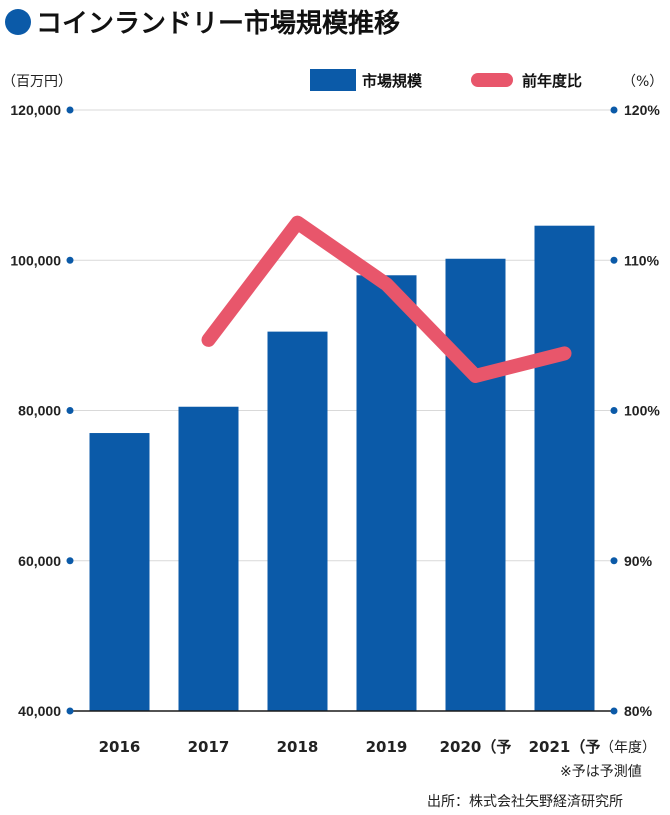 The width and height of the screenshot is (670, 815). Describe the element at coordinates (552, 81) in the screenshot. I see `legend-line-label: 前年度比` at that location.